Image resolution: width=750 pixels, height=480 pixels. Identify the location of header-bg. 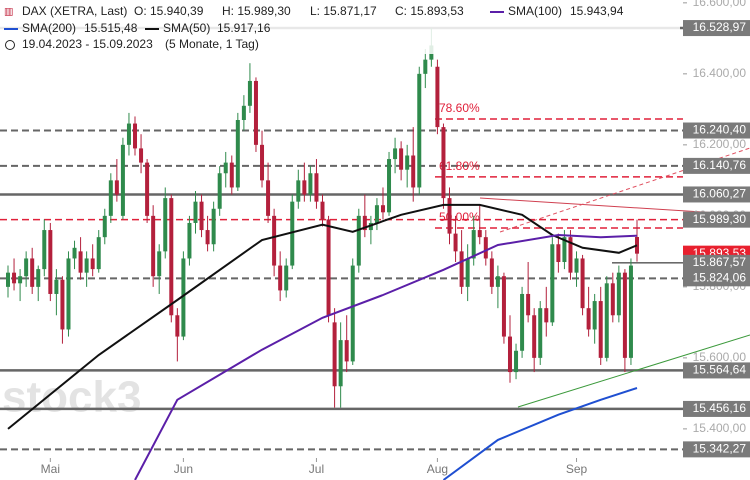
(340, 27).